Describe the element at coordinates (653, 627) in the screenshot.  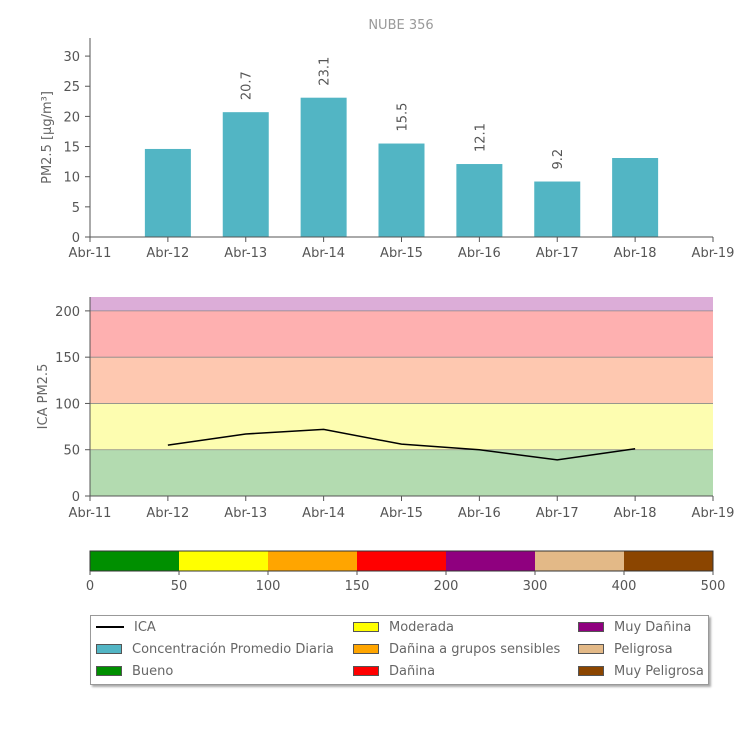
I see `legend-label: Muy Dañina` at that location.